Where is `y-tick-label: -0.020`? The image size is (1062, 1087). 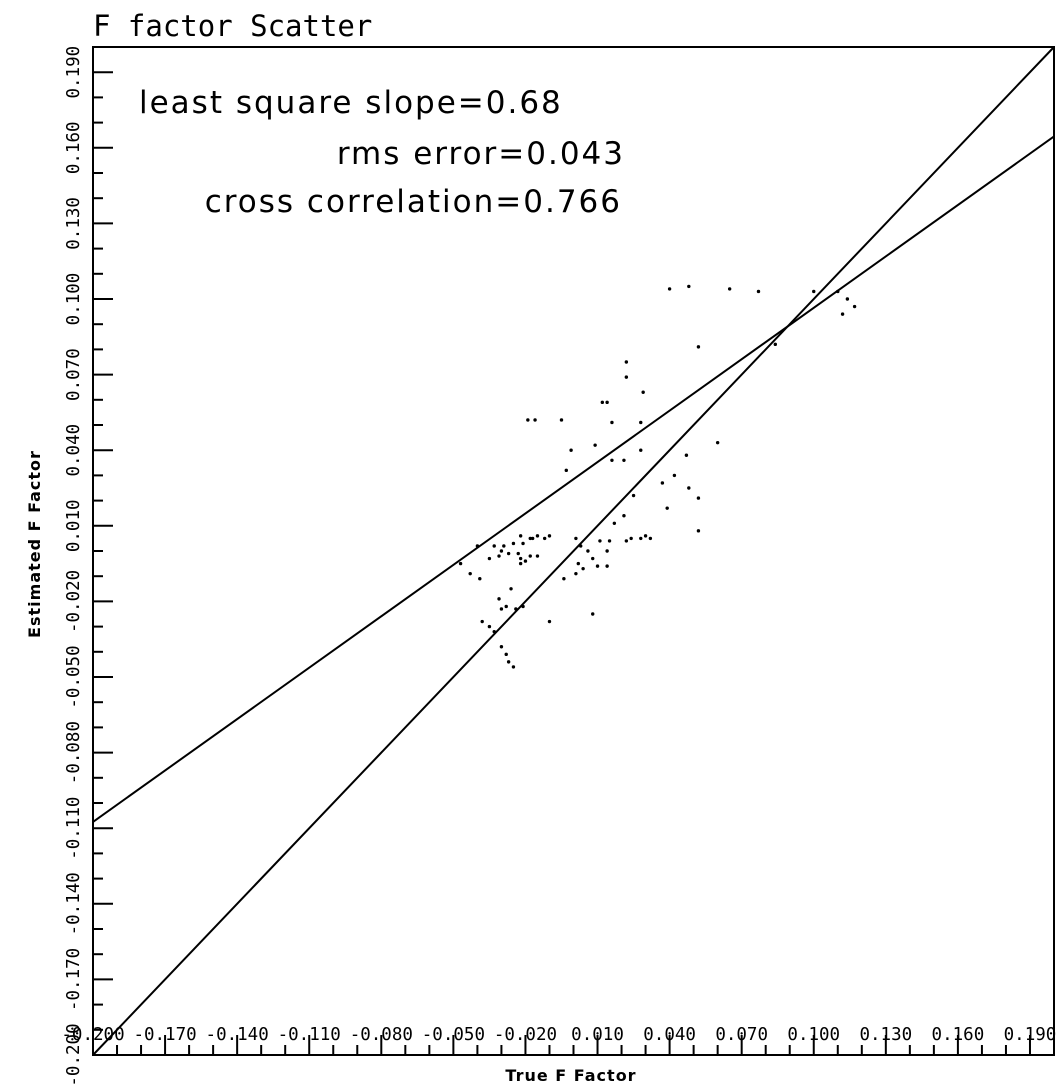
y-tick-label: -0.020 is located at coordinates (74, 601).